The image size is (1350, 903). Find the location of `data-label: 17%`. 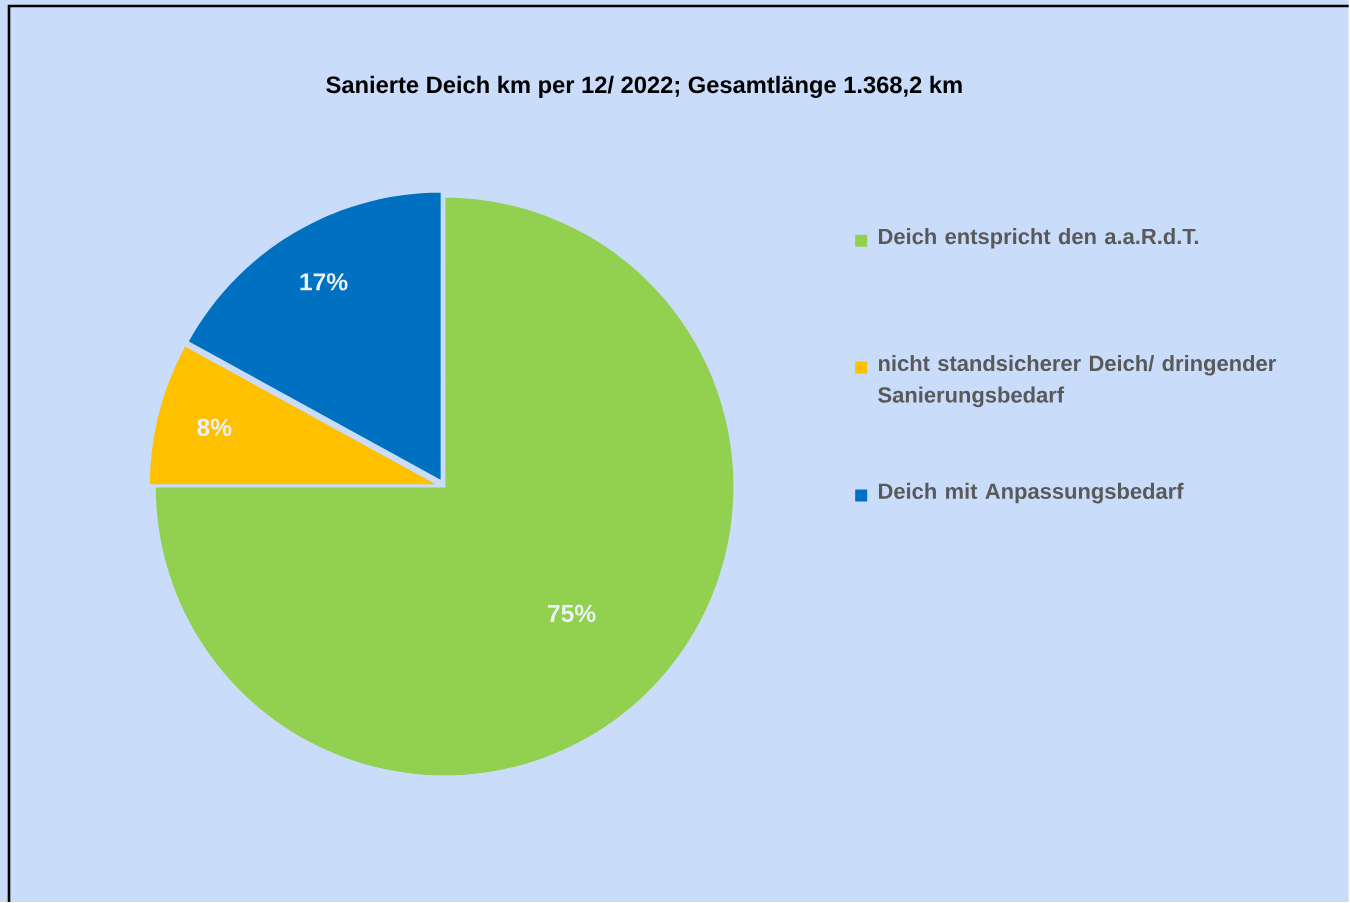

data-label: 17% is located at coordinates (324, 281).